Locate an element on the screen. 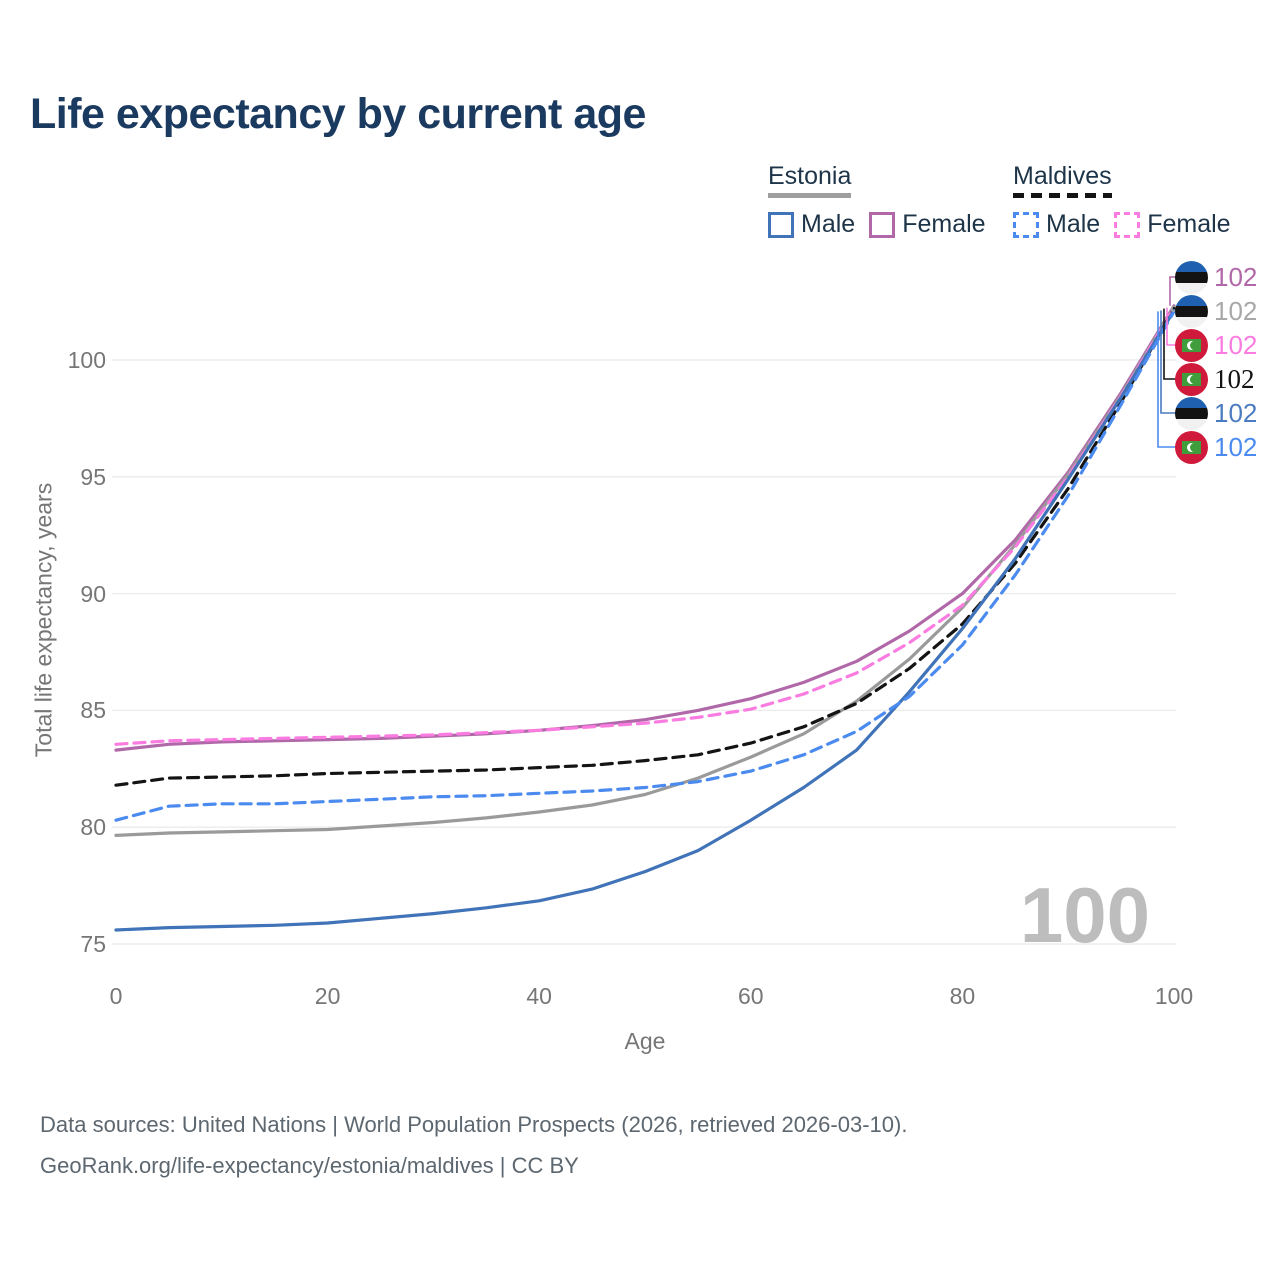 The height and width of the screenshot is (1280, 1280). legend-estonia-items: Male Female is located at coordinates (877, 224).